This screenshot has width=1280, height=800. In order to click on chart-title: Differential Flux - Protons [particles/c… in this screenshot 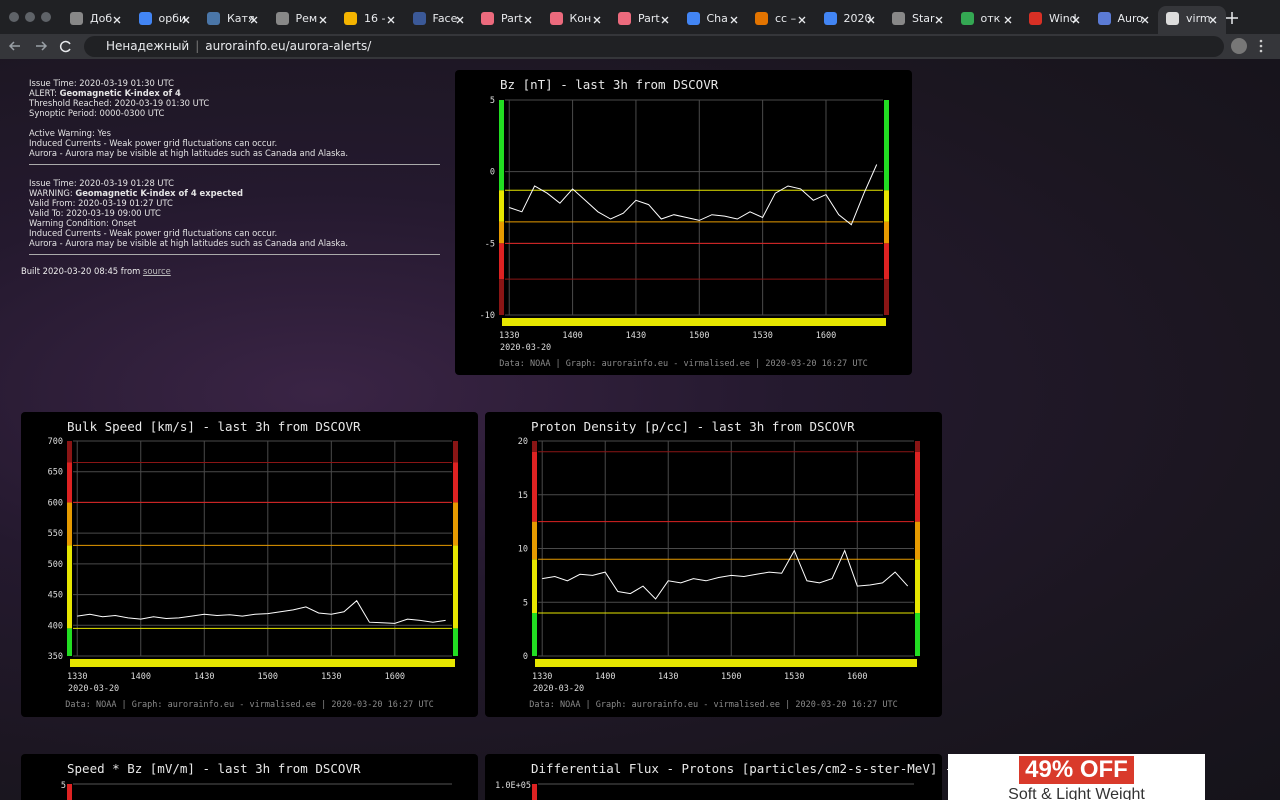, I will do `click(753, 768)`.